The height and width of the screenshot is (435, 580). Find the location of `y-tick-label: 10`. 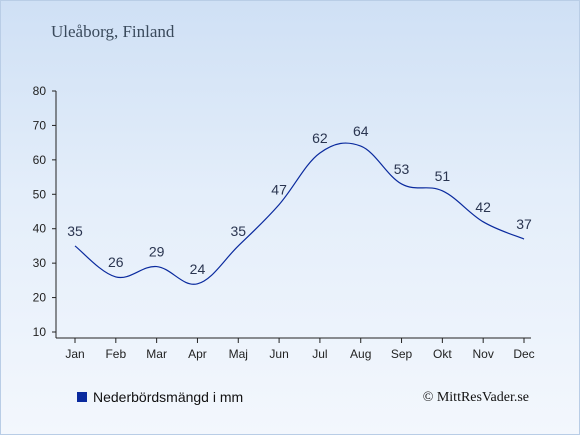

y-tick-label: 10 is located at coordinates (40, 332).